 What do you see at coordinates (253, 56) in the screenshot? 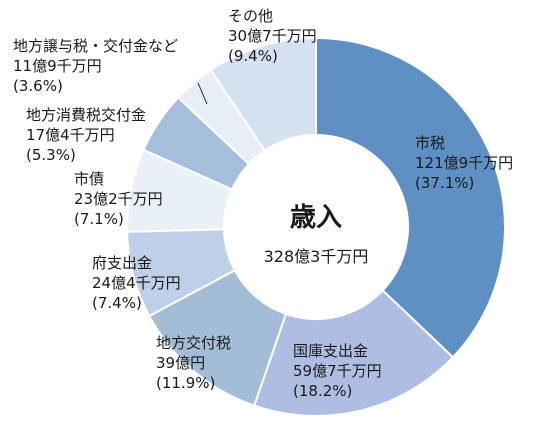
I see `slice-label-pct: (9.4%)` at bounding box center [253, 56].